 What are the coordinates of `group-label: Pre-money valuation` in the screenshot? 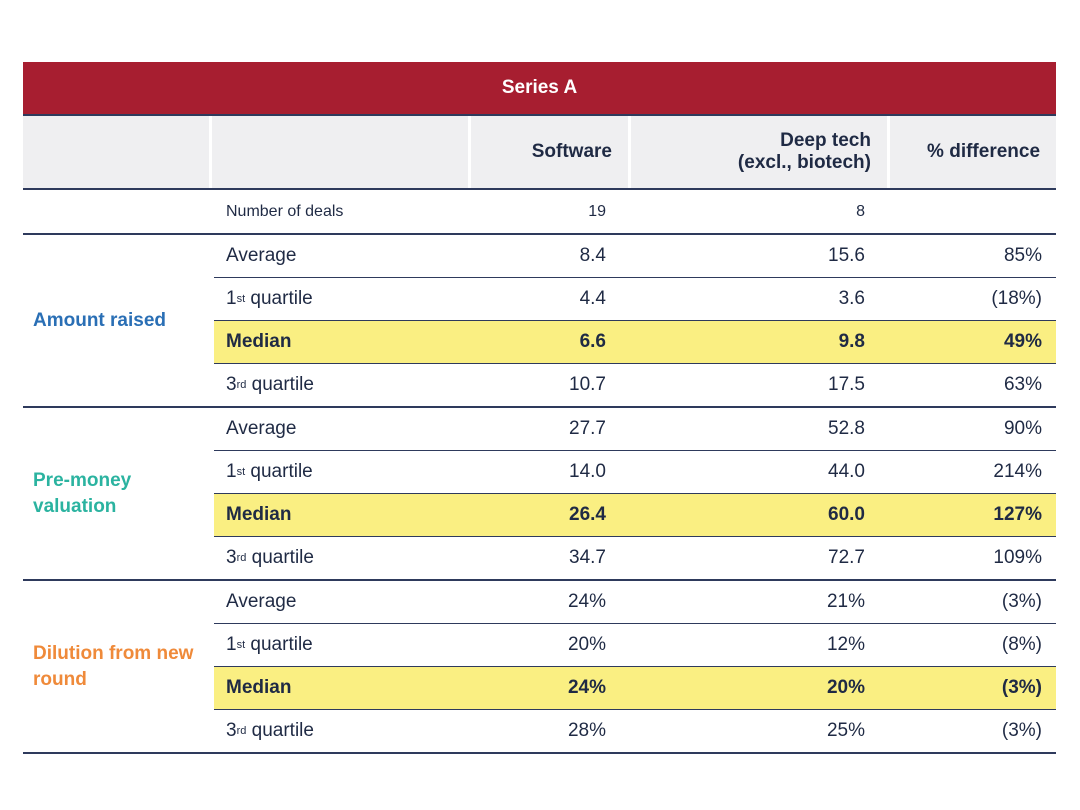 It's located at (82, 493).